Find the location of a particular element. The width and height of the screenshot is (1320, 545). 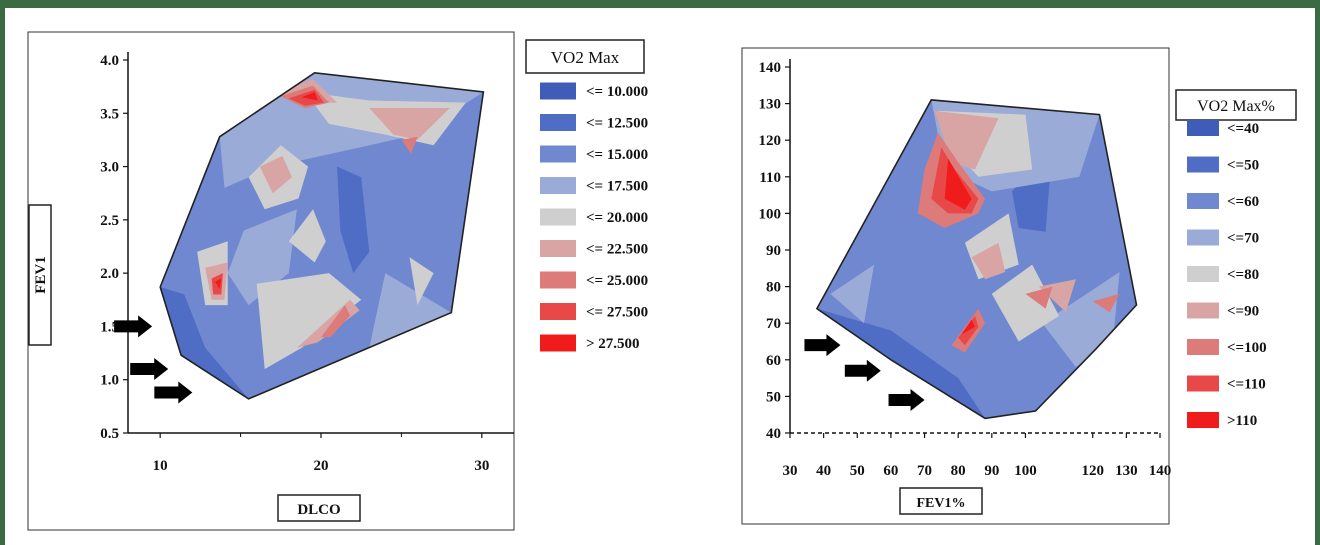

y-tick-label: 100 is located at coordinates (770, 214).